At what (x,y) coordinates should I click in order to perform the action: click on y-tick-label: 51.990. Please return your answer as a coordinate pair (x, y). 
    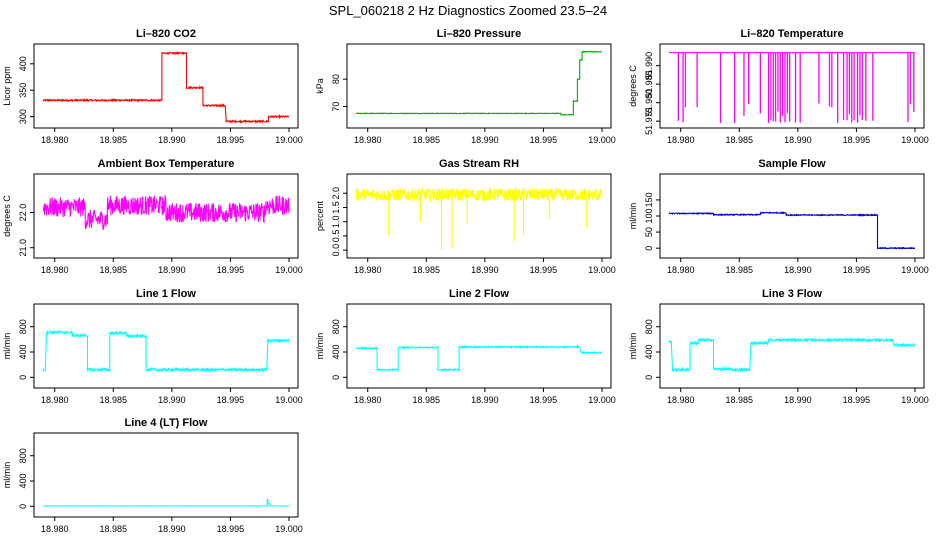
    Looking at the image, I should click on (649, 66).